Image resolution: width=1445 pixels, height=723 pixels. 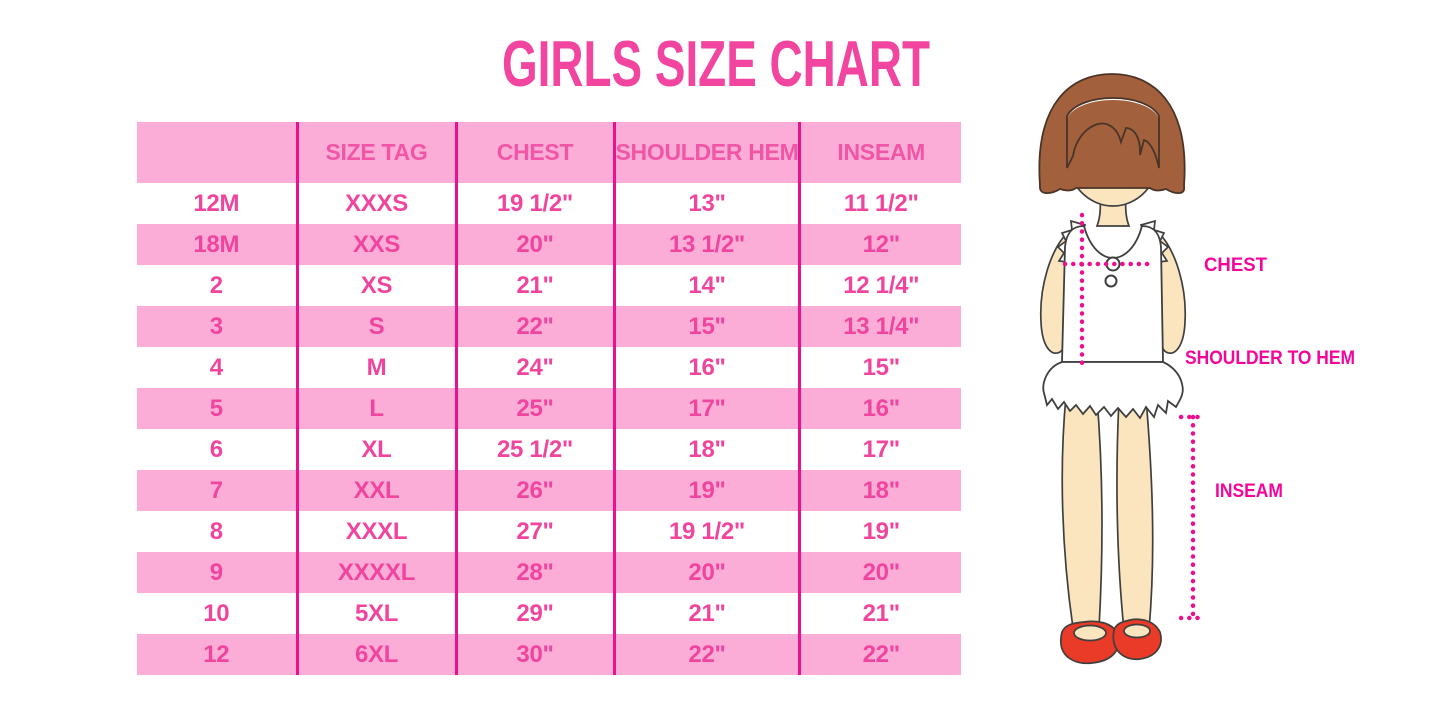 I want to click on right-leg, so click(x=1135, y=514).